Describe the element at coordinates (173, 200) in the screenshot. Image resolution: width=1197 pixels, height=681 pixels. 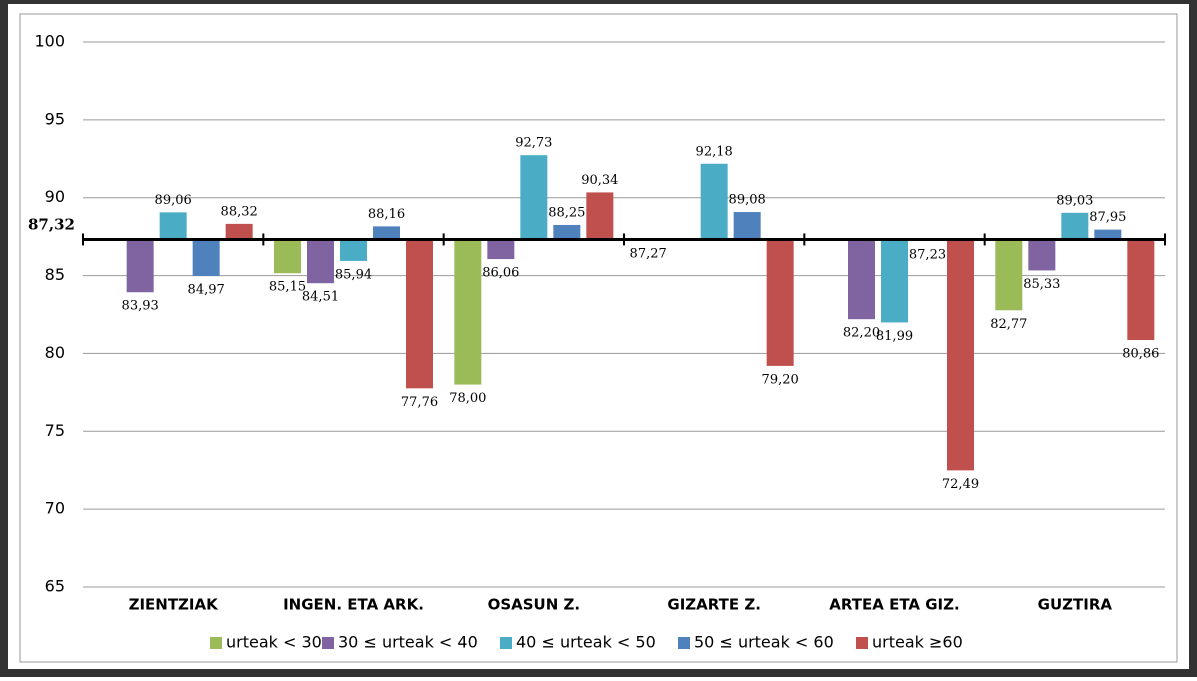
I see `value-label: 89,06` at that location.